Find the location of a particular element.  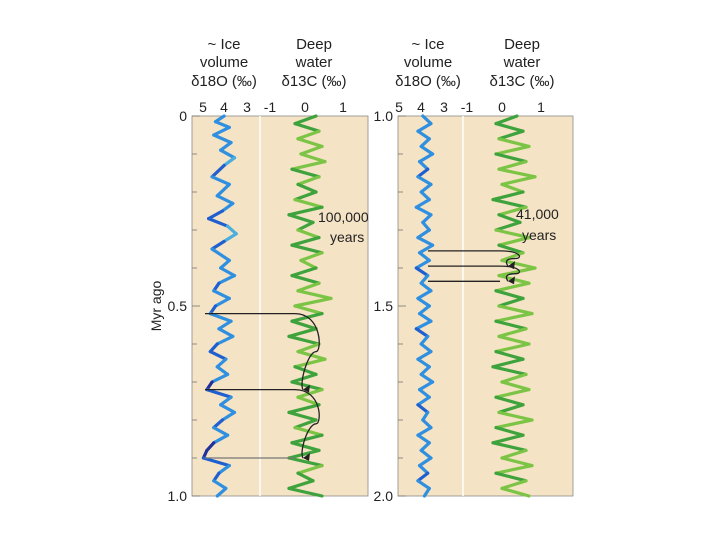

left-c13-tick: 1 is located at coordinates (343, 107).